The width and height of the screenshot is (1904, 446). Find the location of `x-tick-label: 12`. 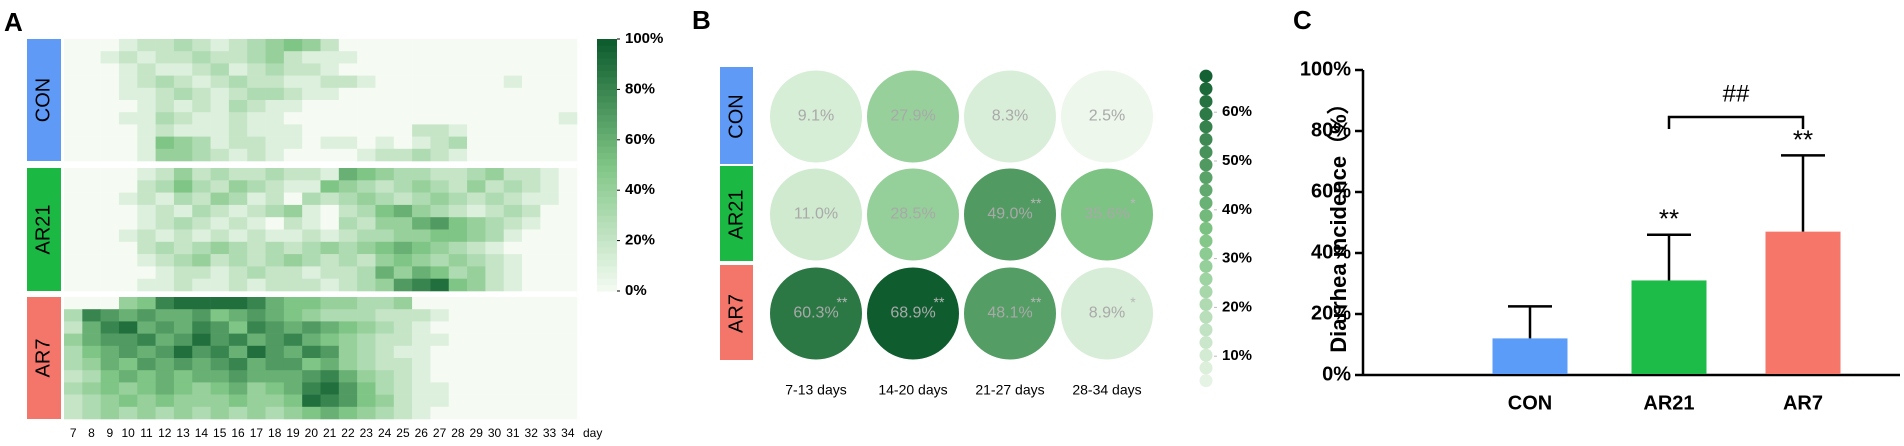

x-tick-label: 12 is located at coordinates (165, 433).